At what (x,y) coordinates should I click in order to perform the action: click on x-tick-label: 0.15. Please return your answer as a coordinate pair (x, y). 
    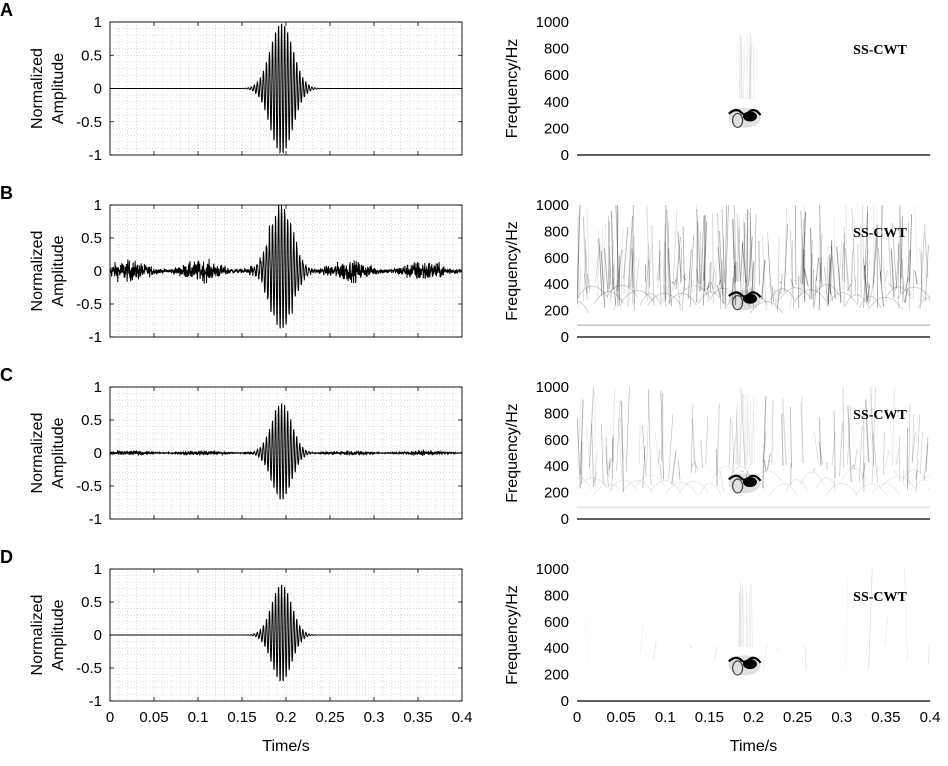
    Looking at the image, I should click on (241, 717).